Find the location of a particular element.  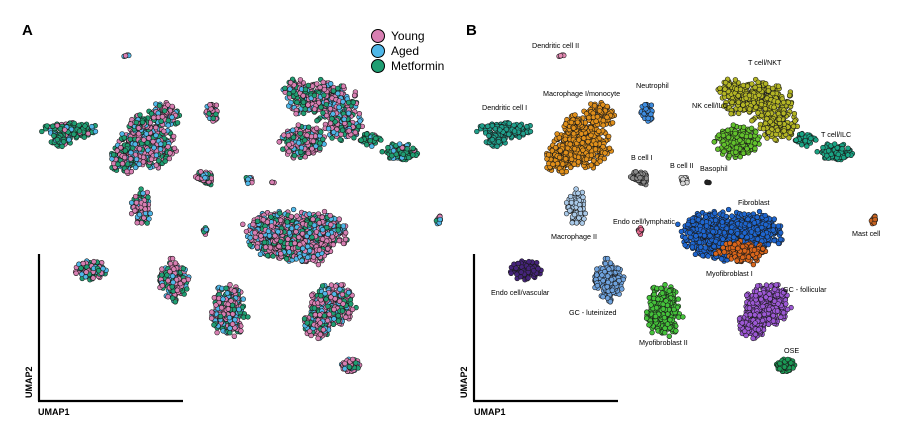

panel-b-letter: B is located at coordinates (471, 30).